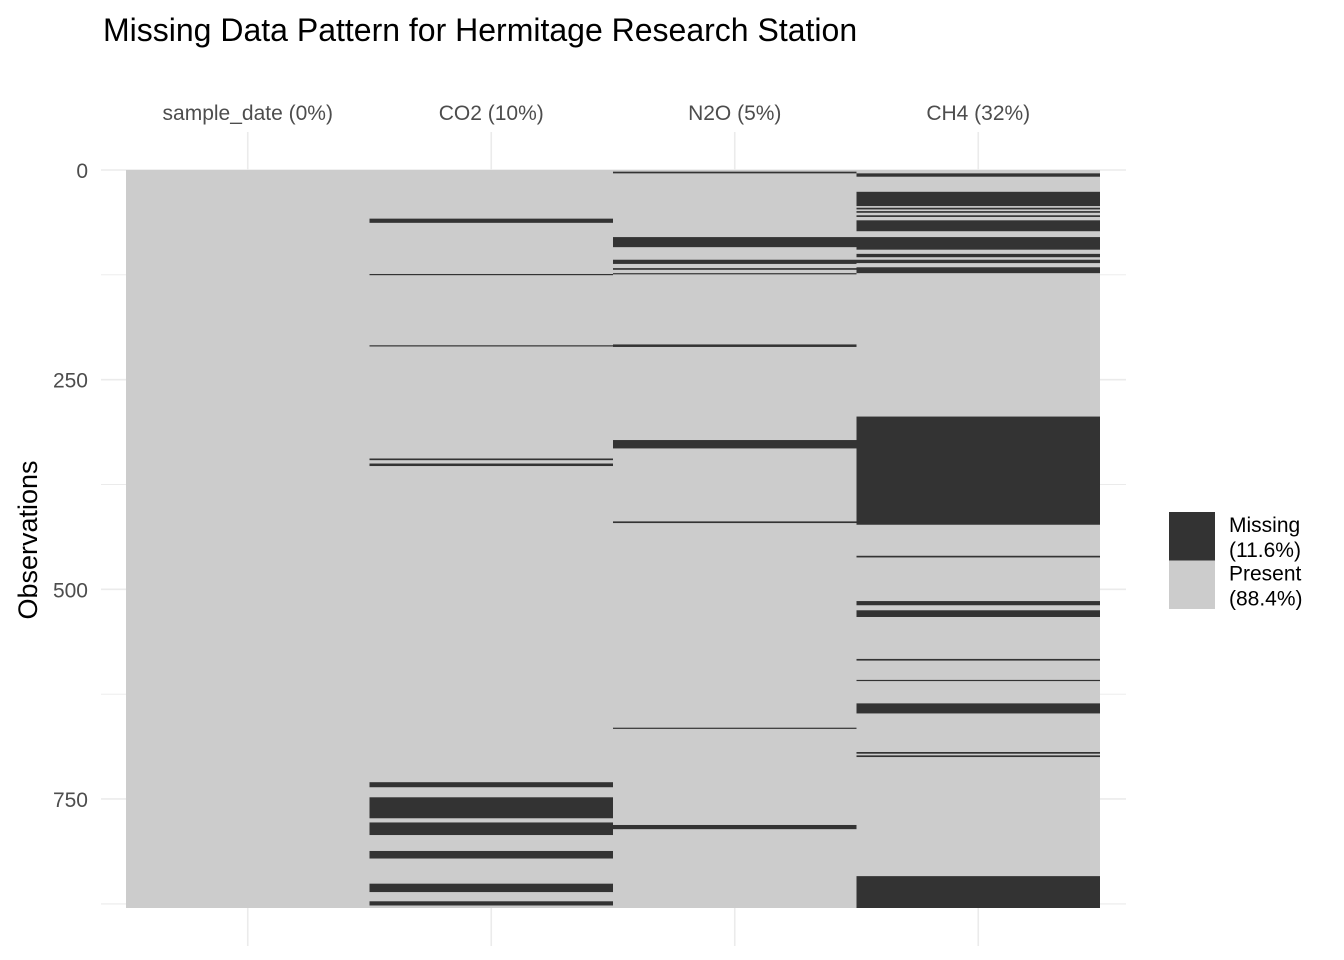 The width and height of the screenshot is (1344, 960). What do you see at coordinates (28, 539) in the screenshot?
I see `y-axis-title: Observations` at bounding box center [28, 539].